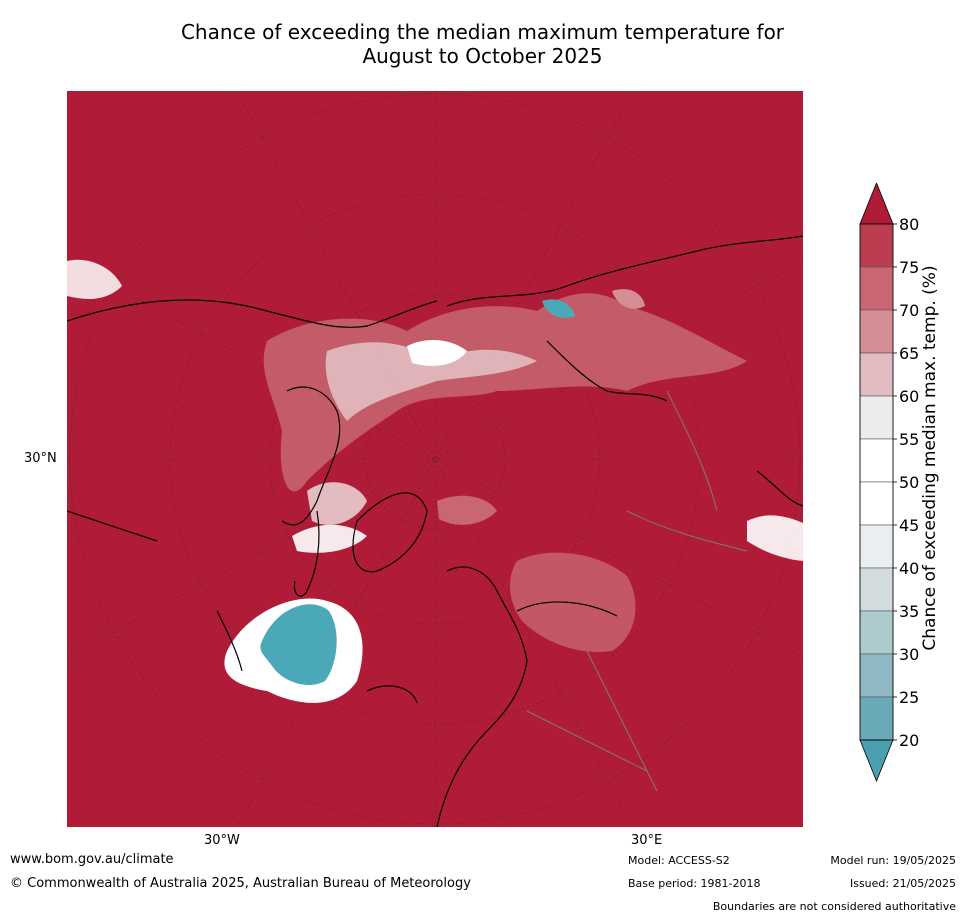 The image size is (965, 919). I want to click on footer-model: Model: ACCESS-S2, so click(679, 860).